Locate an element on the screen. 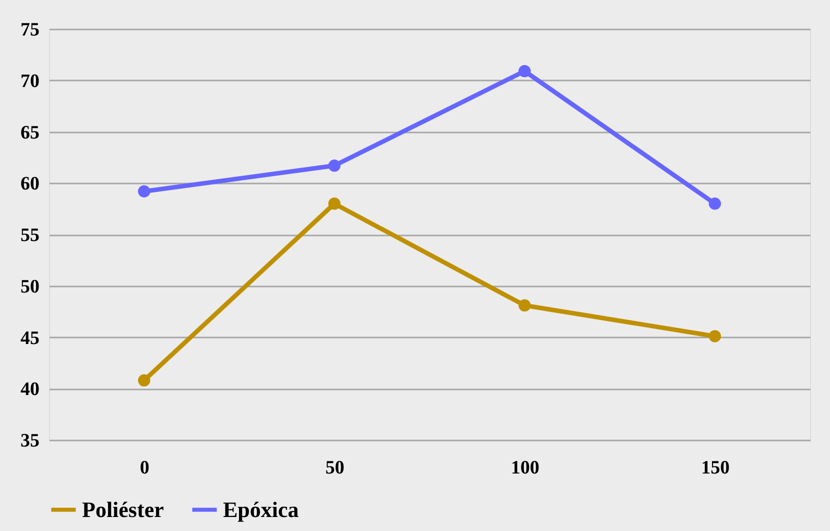 This screenshot has width=830, height=531. y-tick-label: 60 is located at coordinates (30, 184).